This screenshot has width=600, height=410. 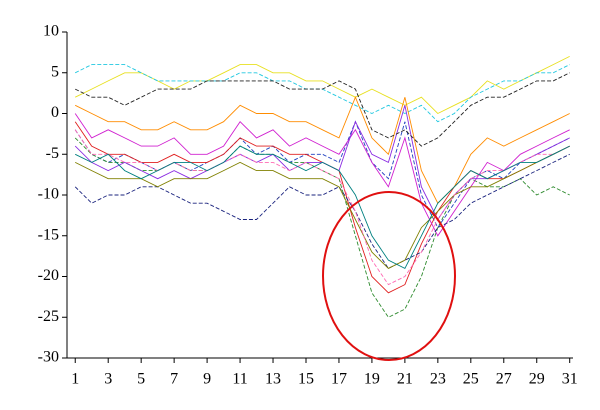 I want to click on x-tick-label: 11, so click(x=239, y=379).